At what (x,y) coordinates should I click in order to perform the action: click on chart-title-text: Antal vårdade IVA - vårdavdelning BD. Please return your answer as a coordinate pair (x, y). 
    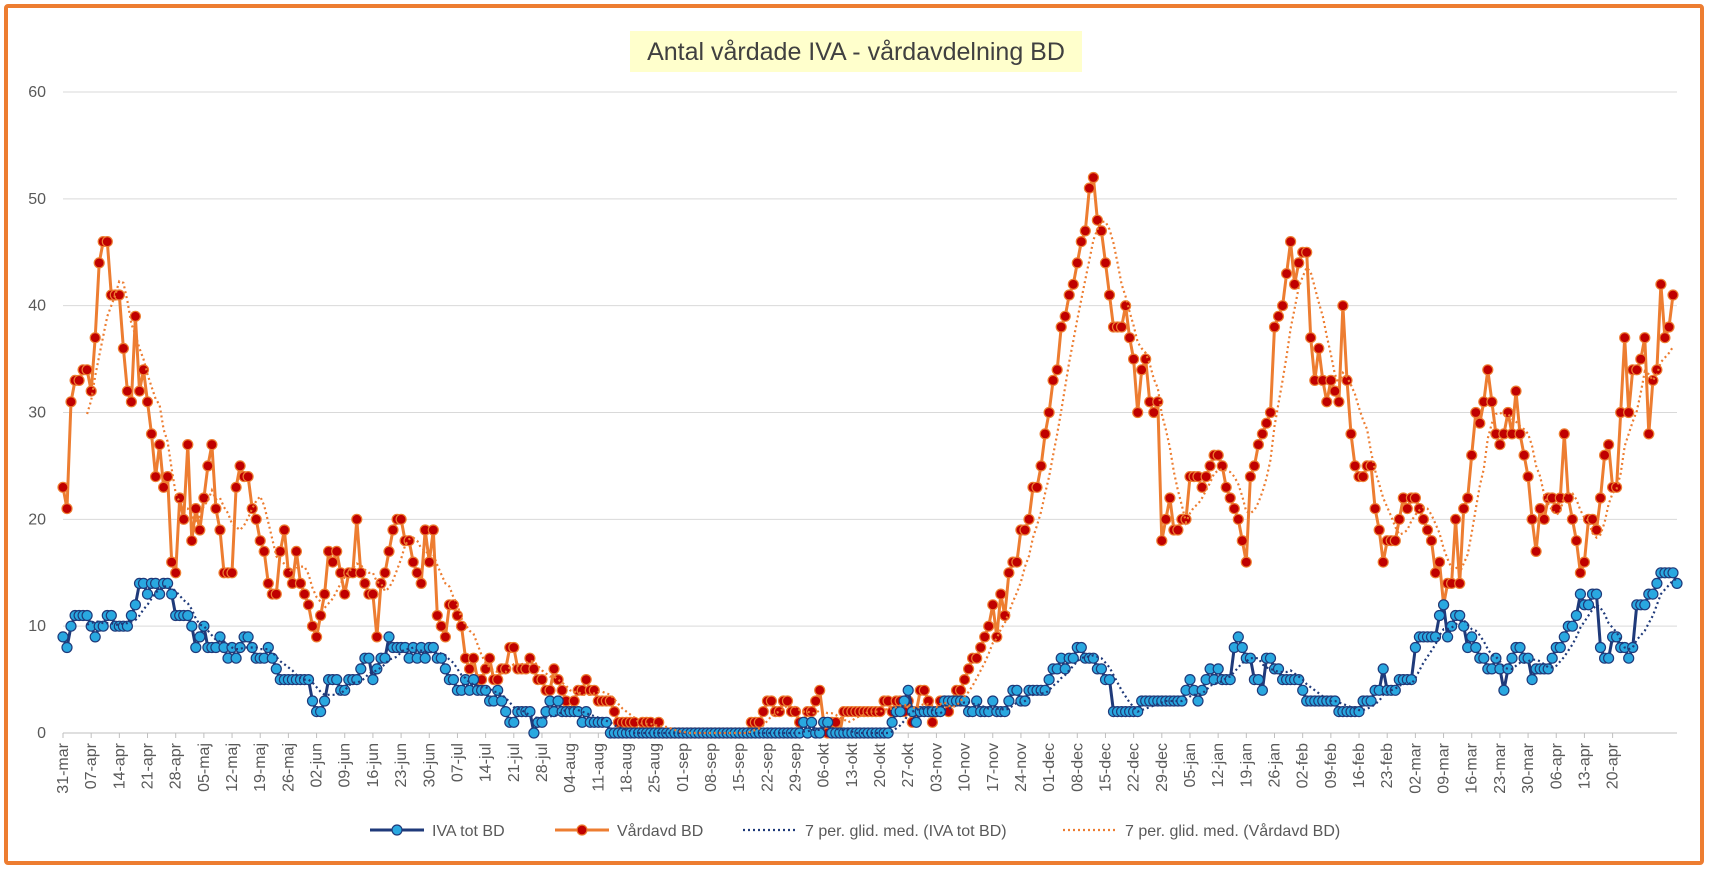
    Looking at the image, I should click on (856, 52).